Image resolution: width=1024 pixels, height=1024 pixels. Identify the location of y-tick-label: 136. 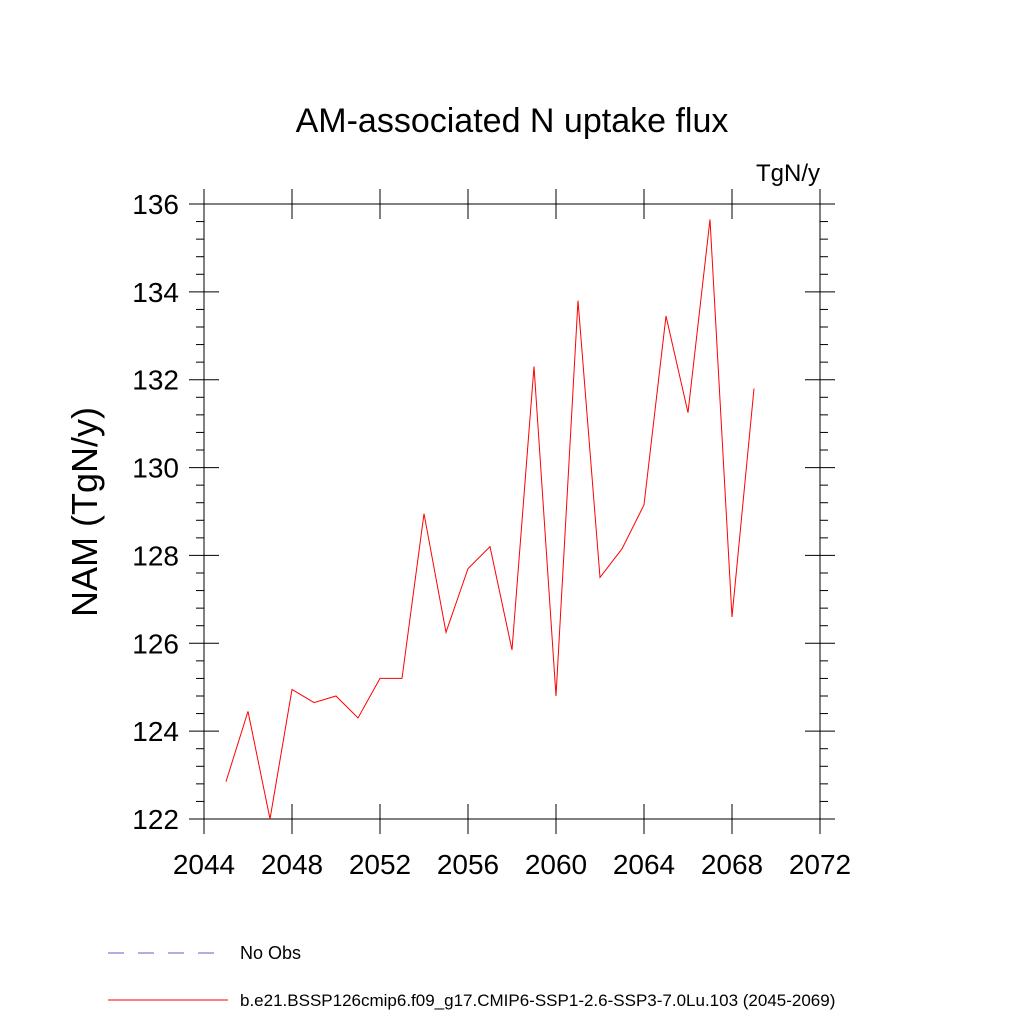
(155, 204).